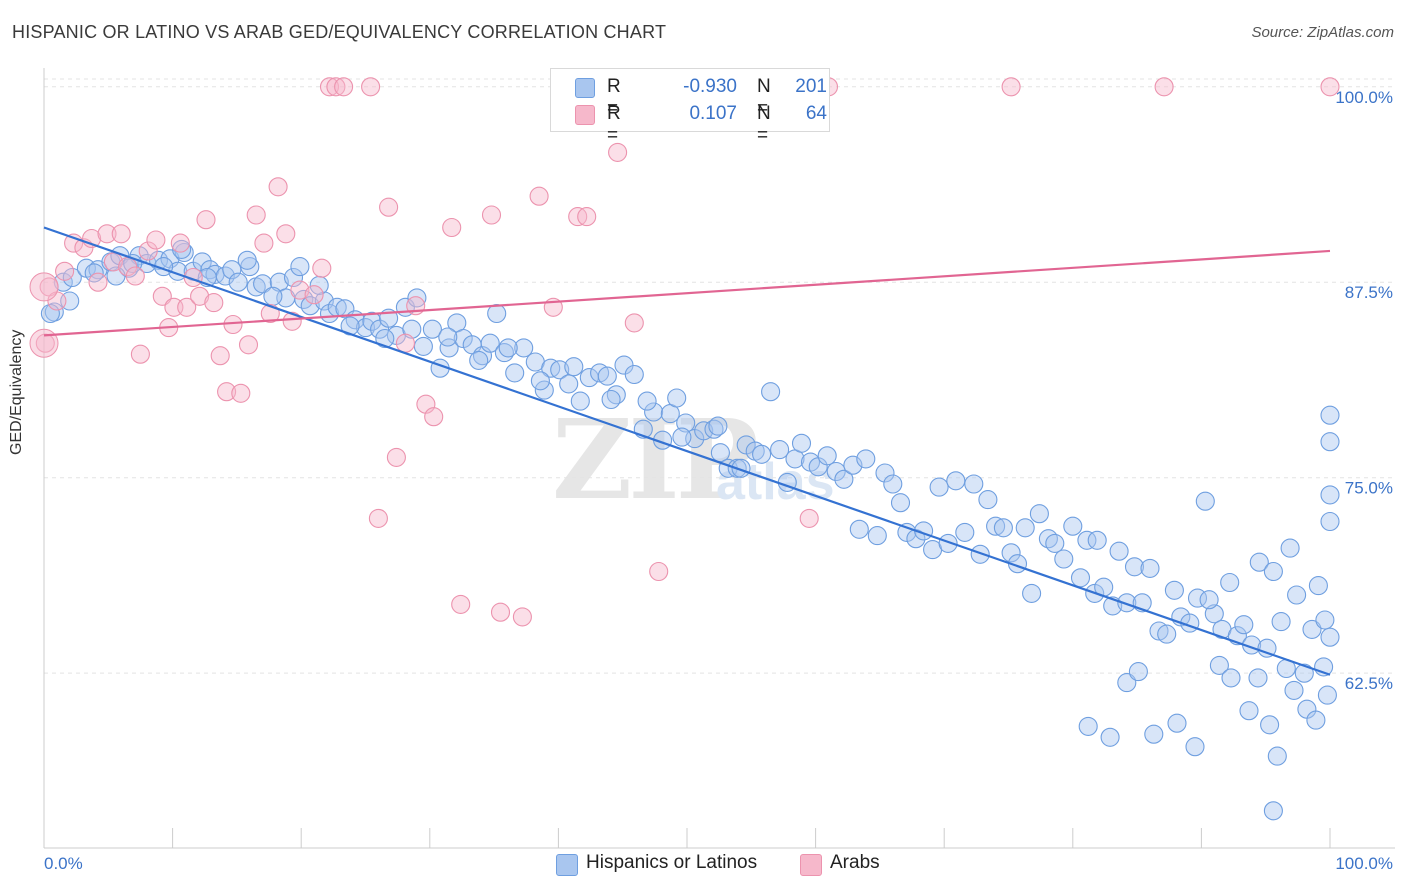 The image size is (1406, 892). I want to click on source-credit: Source: ZipAtlas.com, so click(1322, 32).